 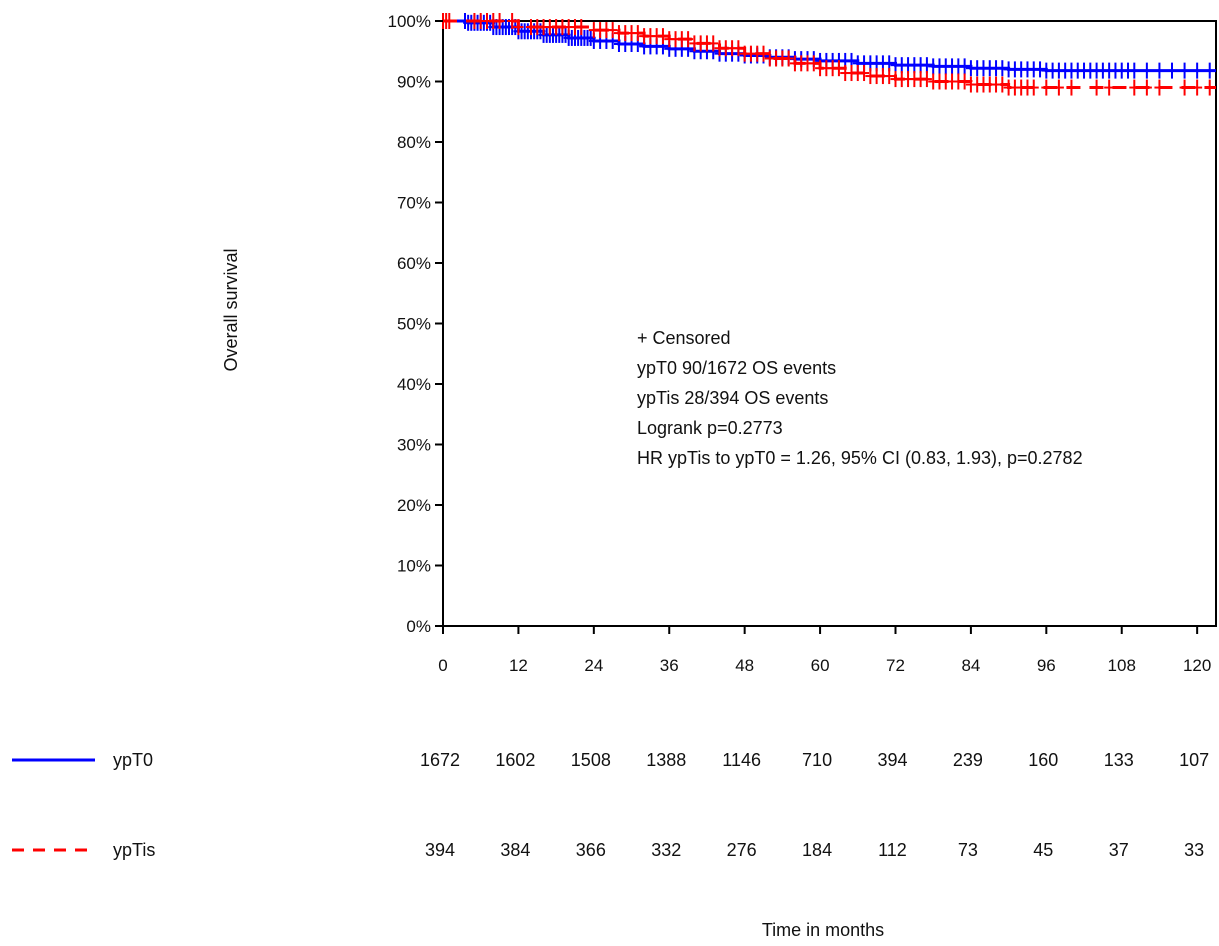 What do you see at coordinates (736, 368) in the screenshot?
I see `annotation-line: ypT0 90/1672 OS events` at bounding box center [736, 368].